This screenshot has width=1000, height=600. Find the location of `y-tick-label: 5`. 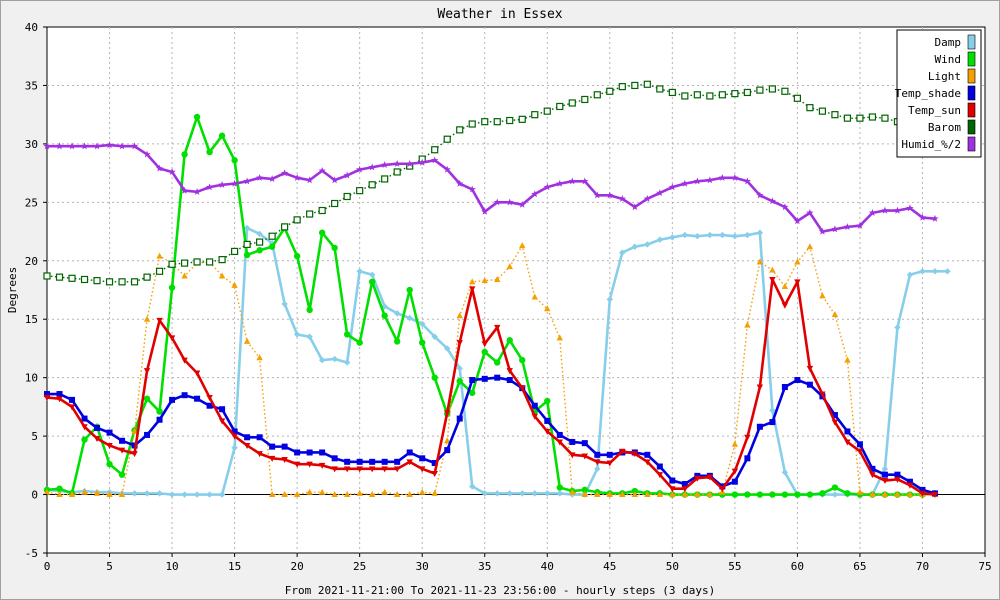

y-tick-label: 5 is located at coordinates (34, 436).